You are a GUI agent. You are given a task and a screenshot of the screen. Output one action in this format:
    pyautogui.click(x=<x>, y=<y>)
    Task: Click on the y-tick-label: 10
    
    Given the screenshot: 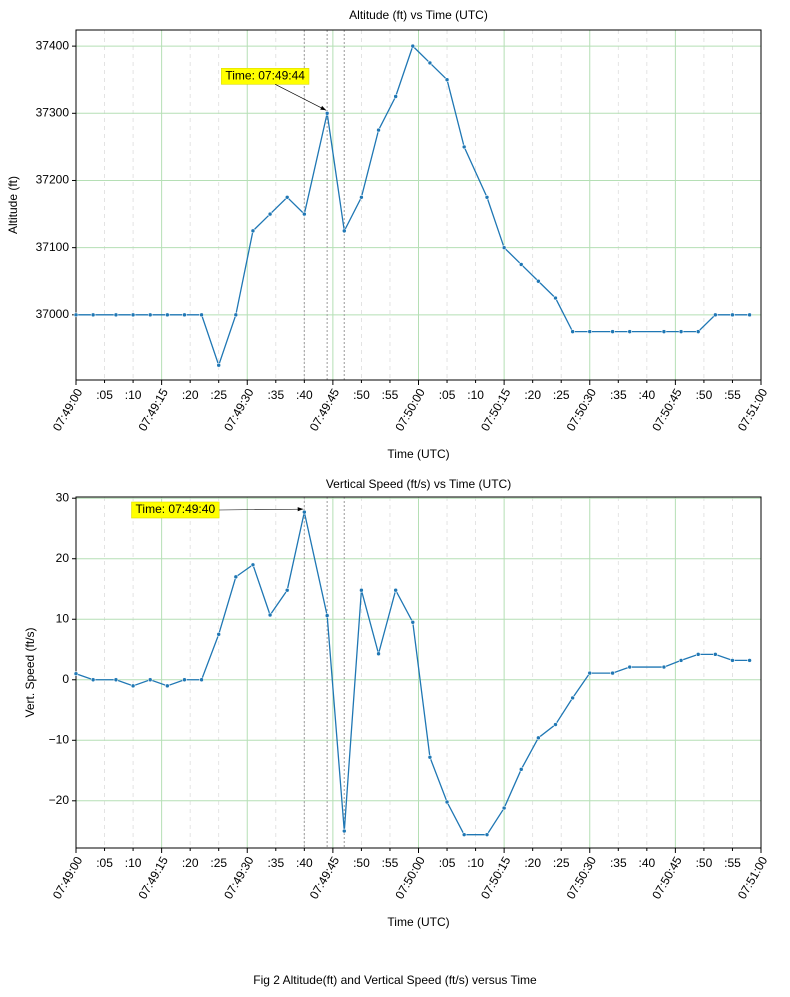 What is the action you would take?
    pyautogui.click(x=63, y=618)
    